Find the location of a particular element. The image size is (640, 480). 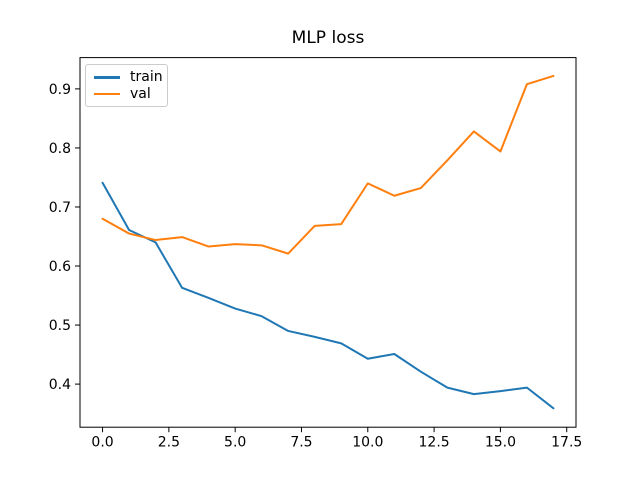

legend-label-train: train is located at coordinates (146, 77).